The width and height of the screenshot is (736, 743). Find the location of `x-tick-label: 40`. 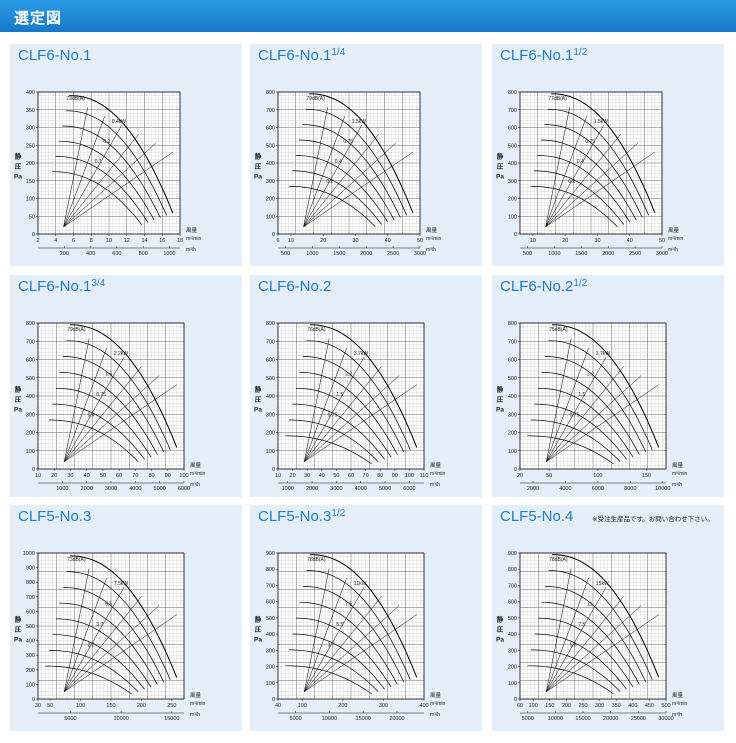

x-tick-label: 40 is located at coordinates (87, 476).